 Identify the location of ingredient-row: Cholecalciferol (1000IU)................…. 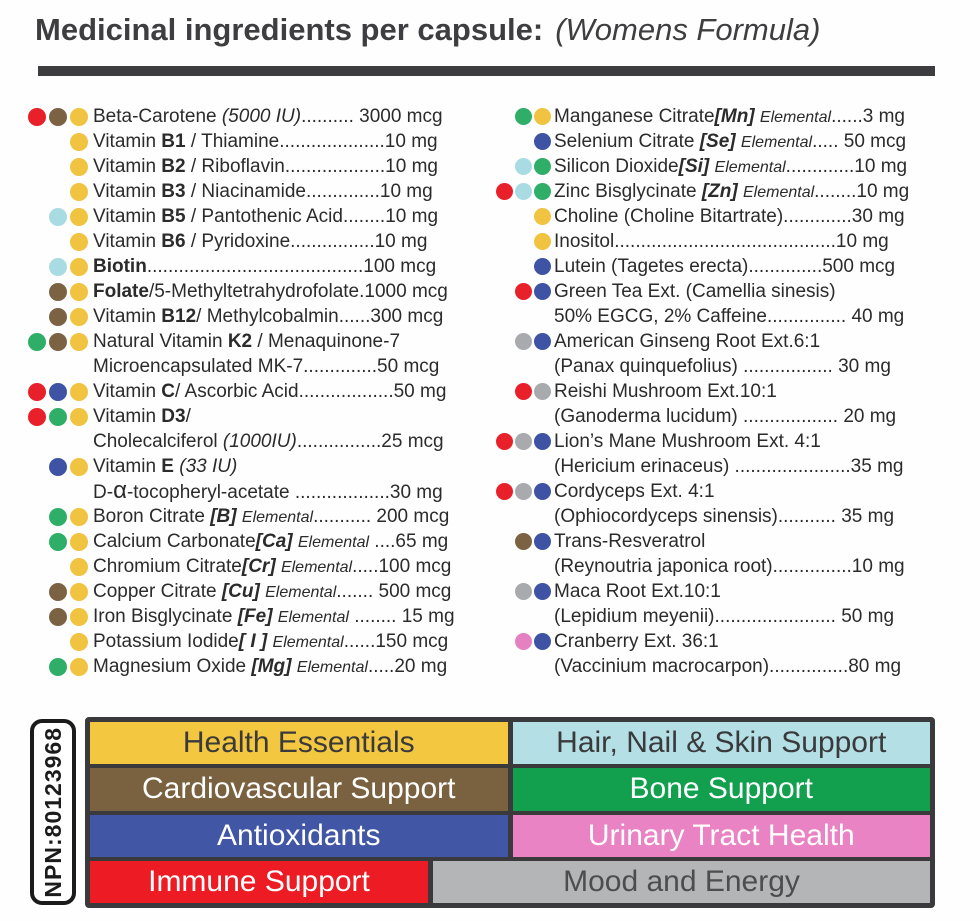
(255, 441).